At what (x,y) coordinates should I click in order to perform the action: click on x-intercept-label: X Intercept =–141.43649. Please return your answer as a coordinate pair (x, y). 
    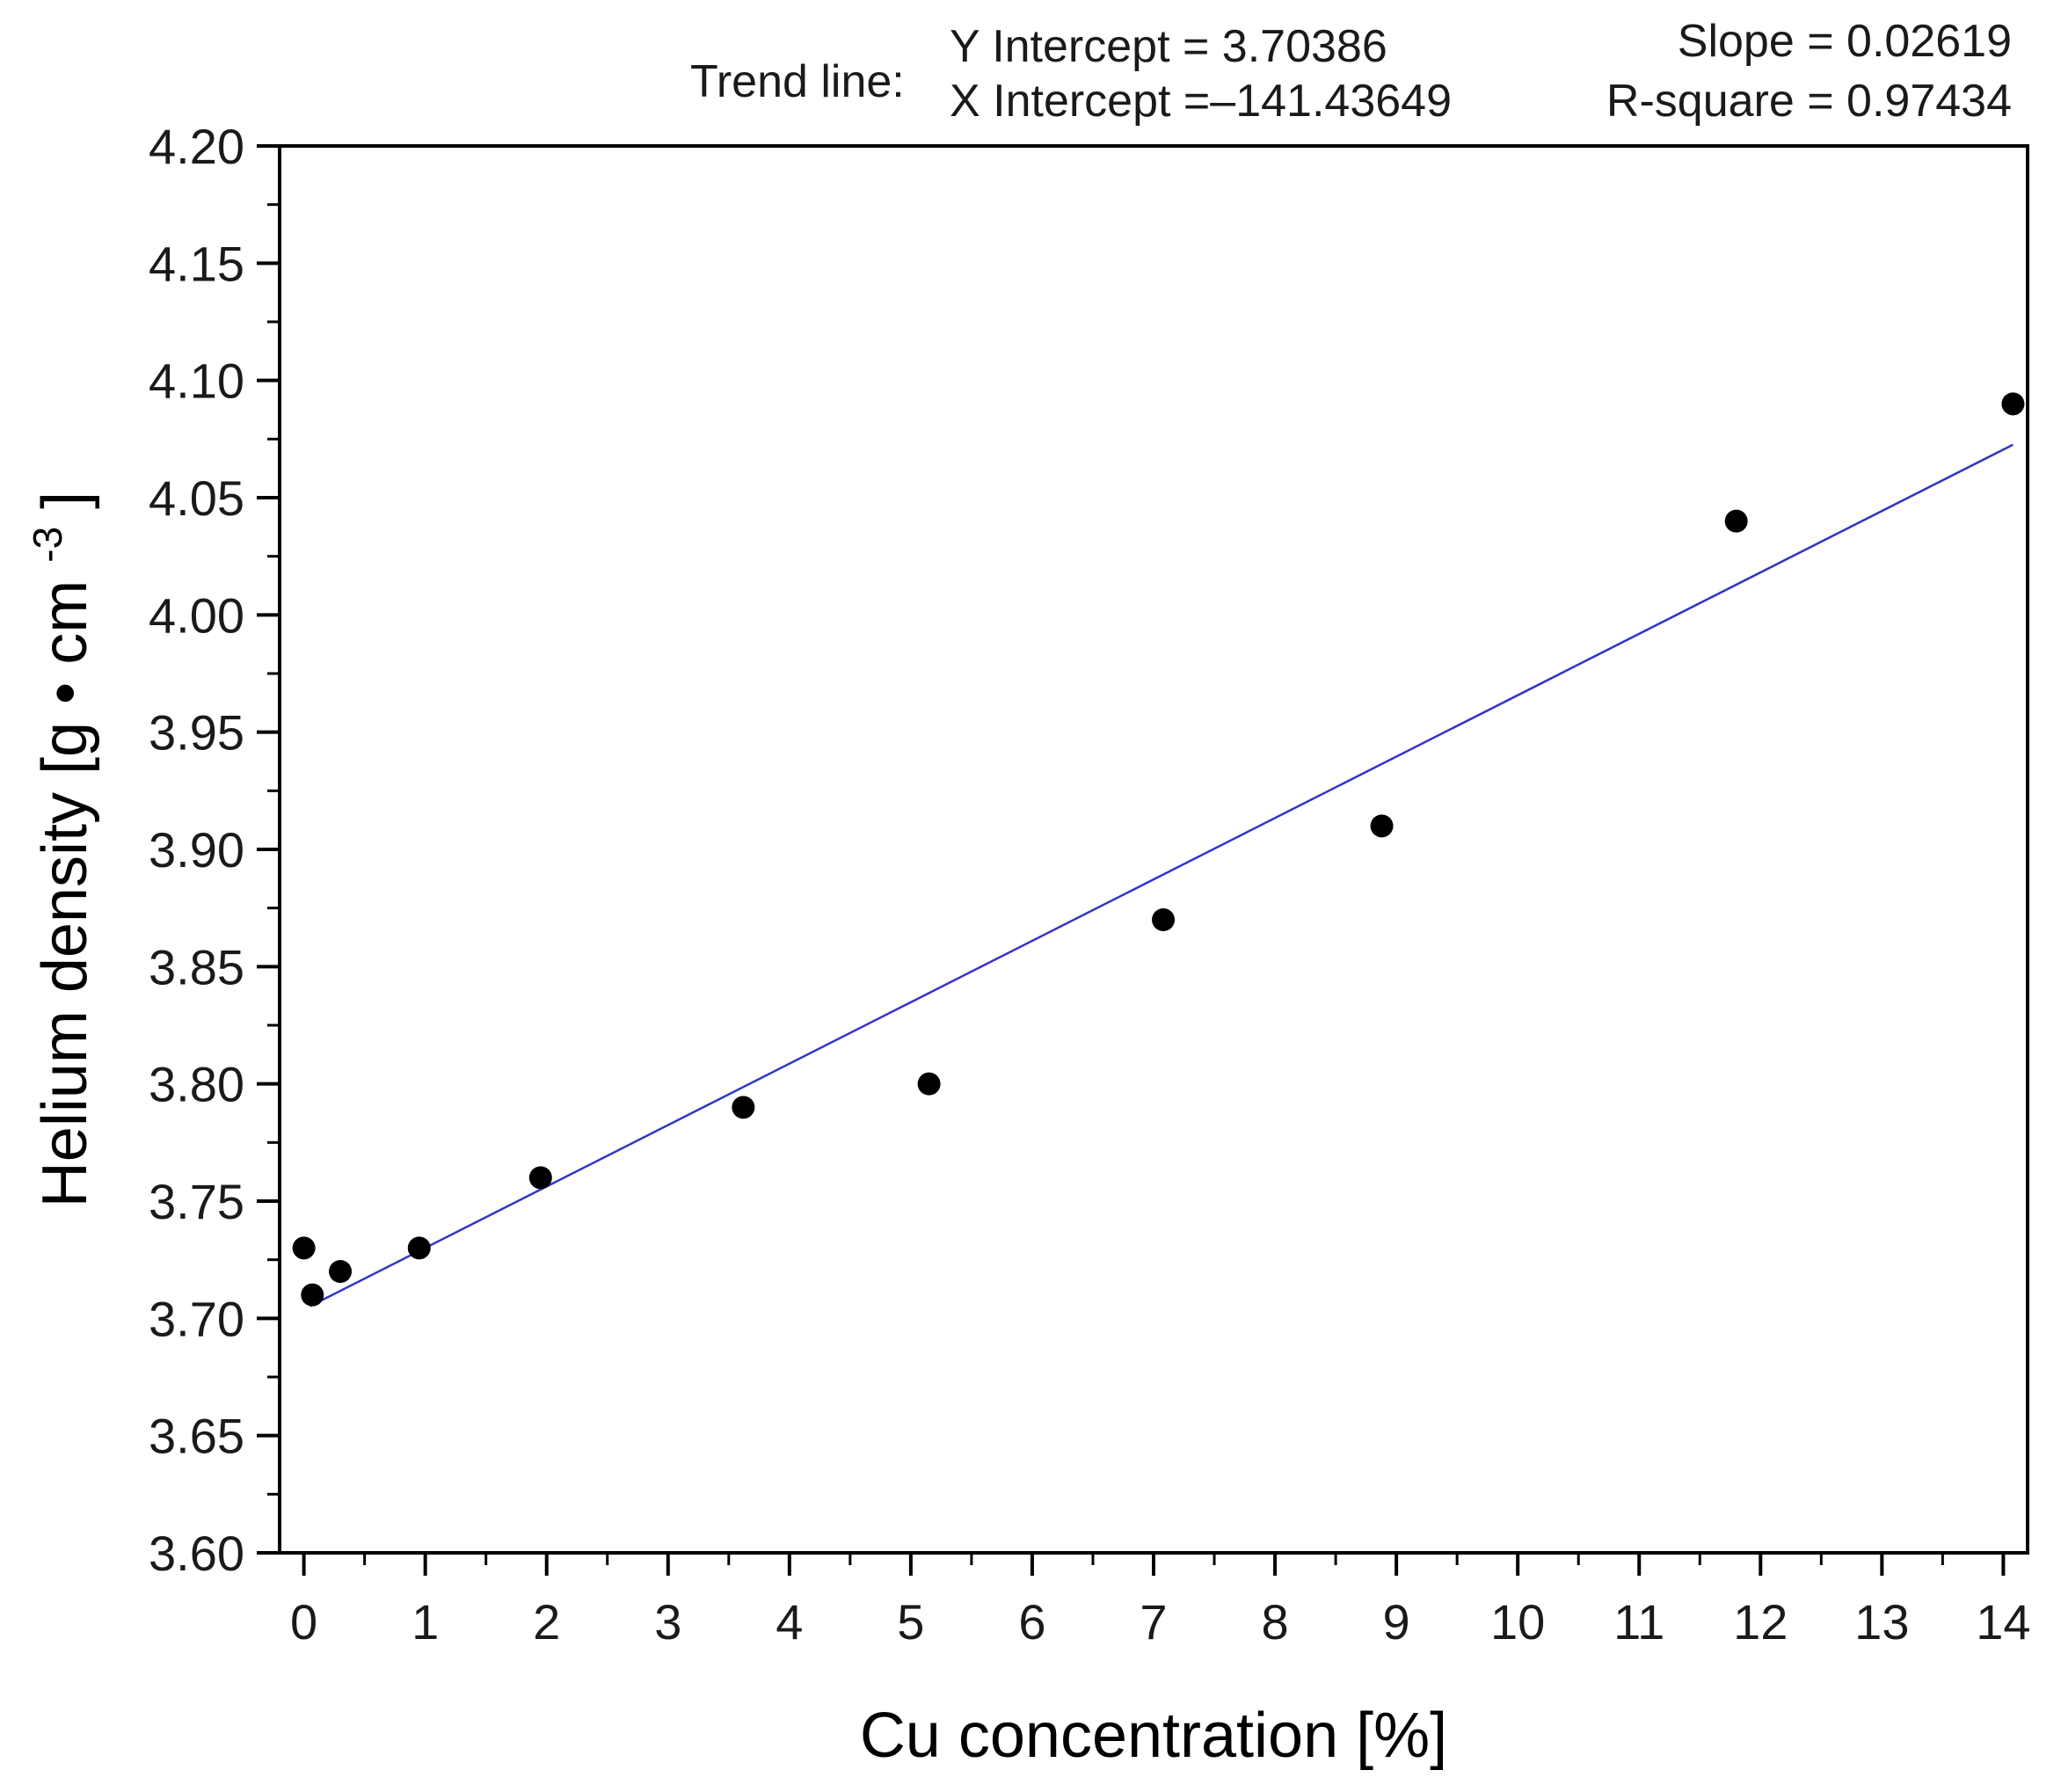
    Looking at the image, I should click on (1201, 102).